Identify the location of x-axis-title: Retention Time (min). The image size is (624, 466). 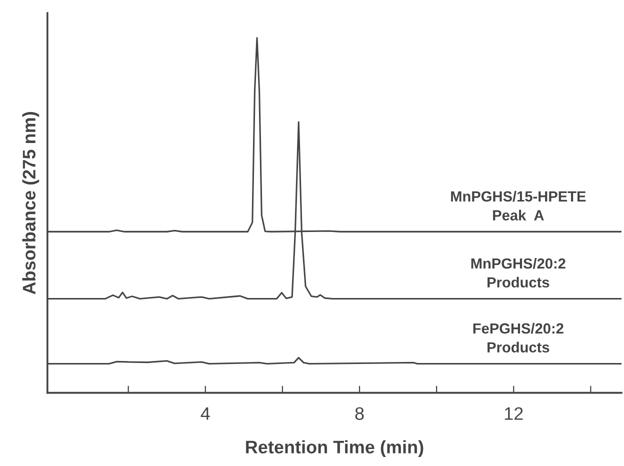
(335, 449).